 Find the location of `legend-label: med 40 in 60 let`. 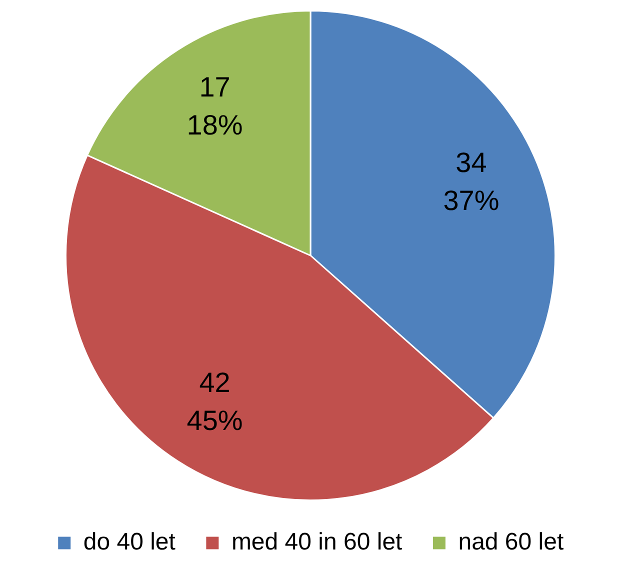

legend-label: med 40 in 60 let is located at coordinates (317, 542).